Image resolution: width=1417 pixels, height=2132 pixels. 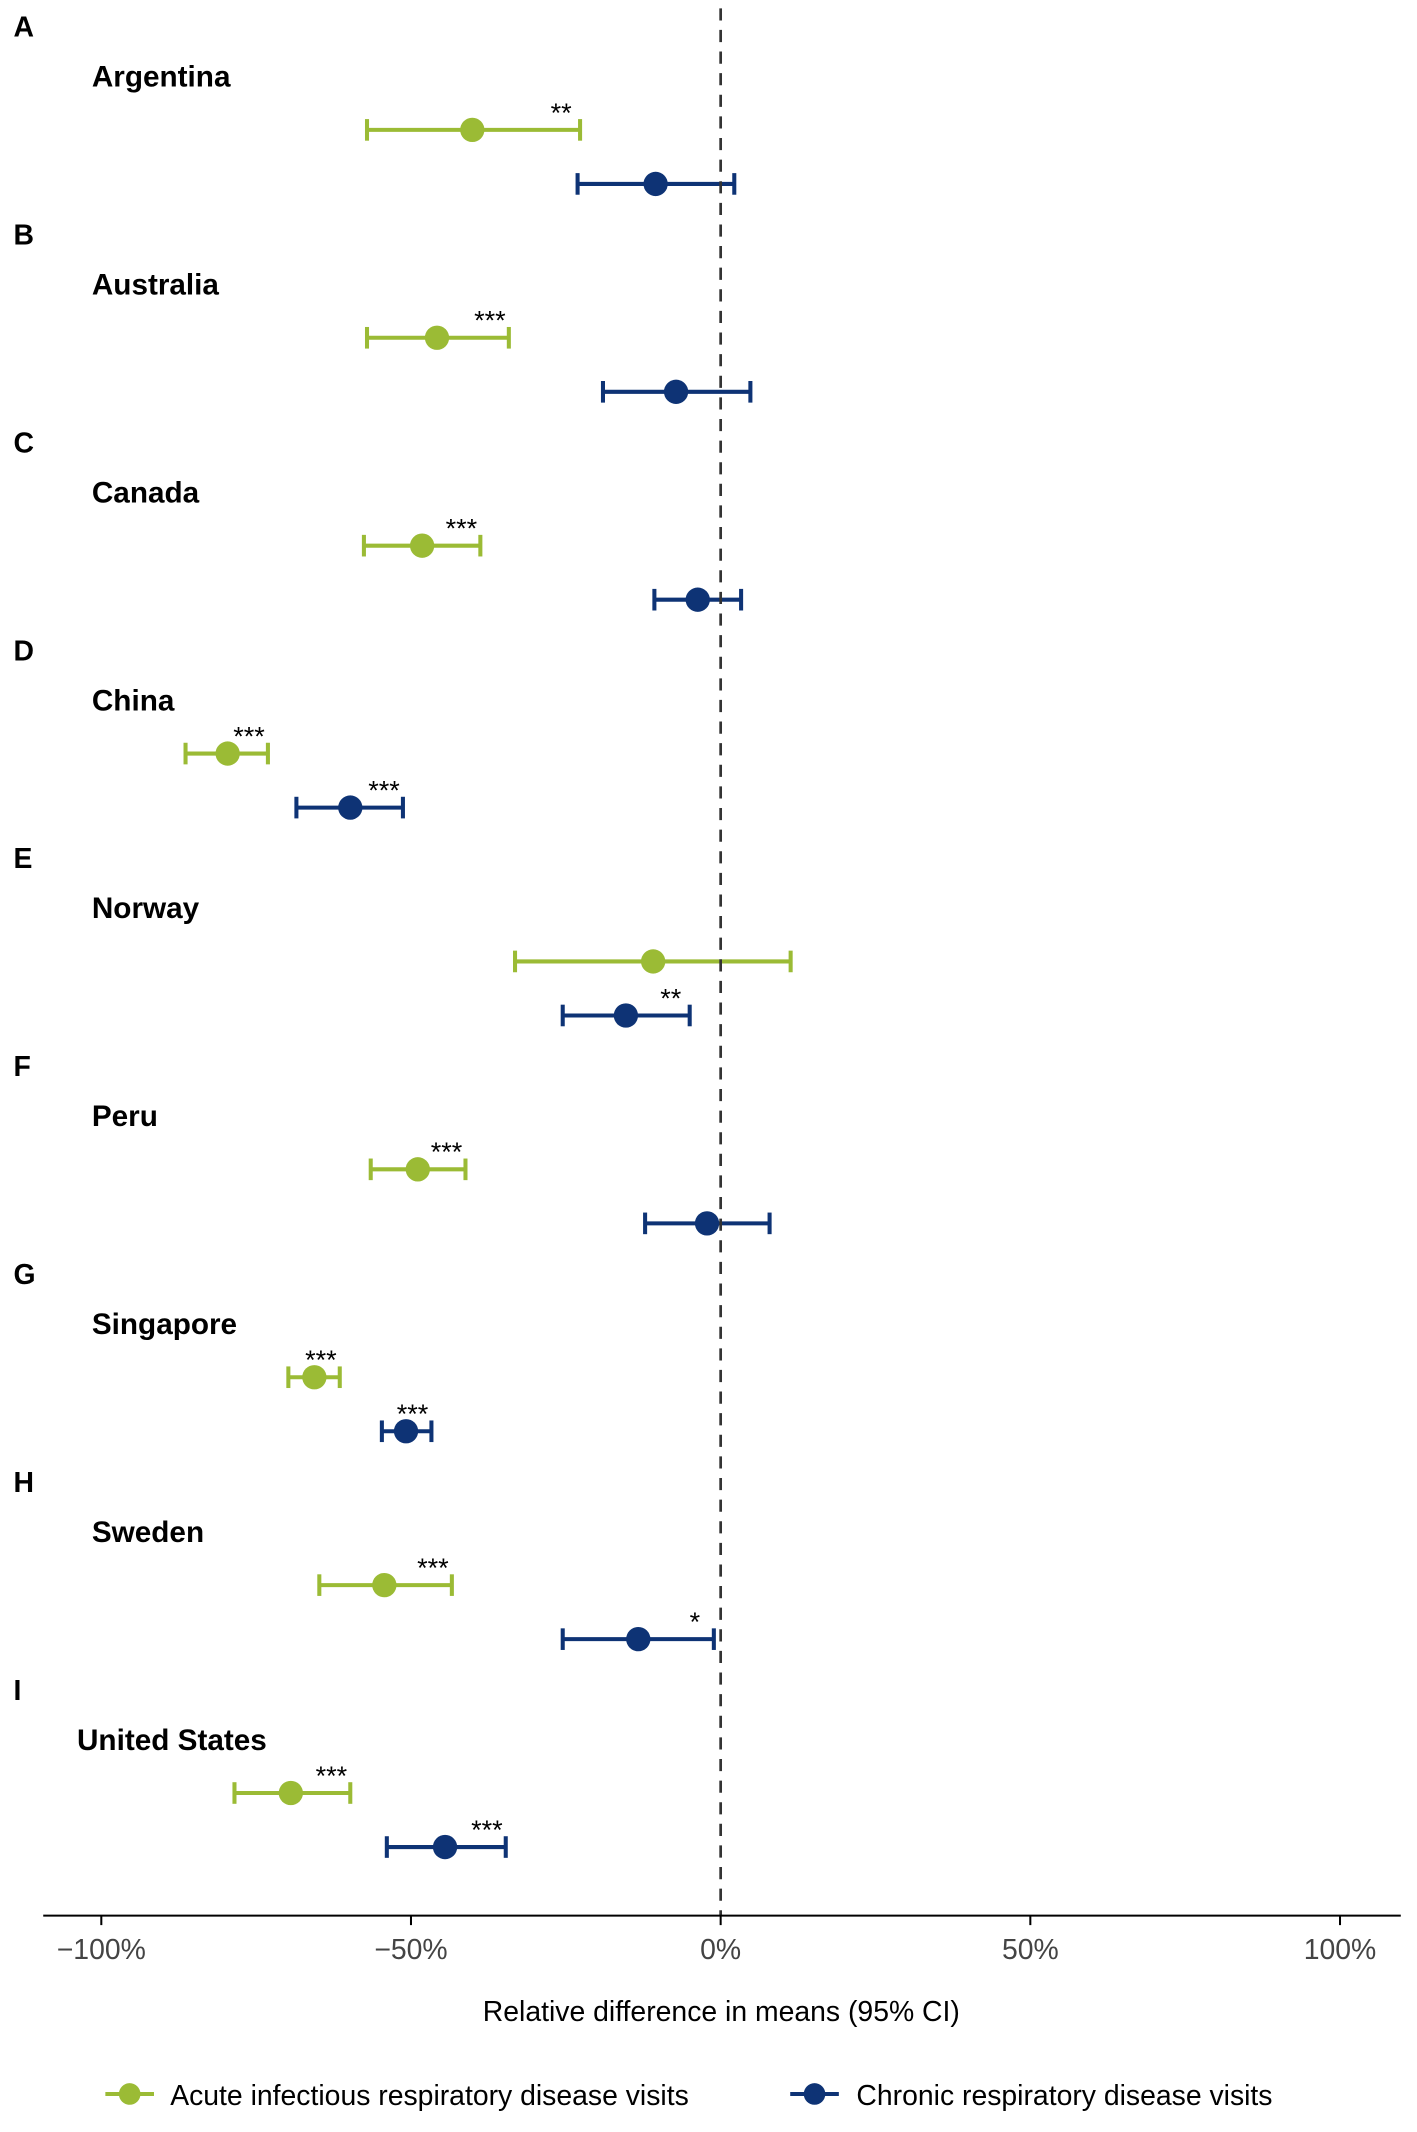 I want to click on x-tick-label: 100%, so click(x=1340, y=1950).